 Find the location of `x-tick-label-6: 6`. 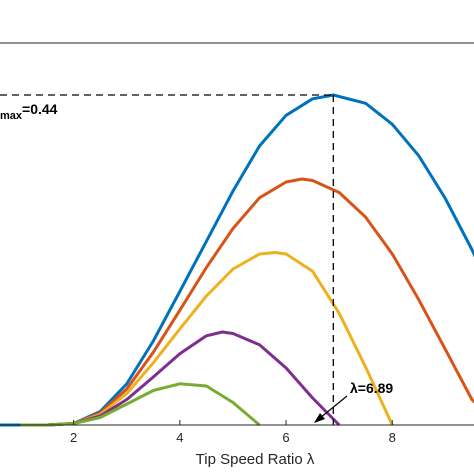

x-tick-label-6: 6 is located at coordinates (285, 437).